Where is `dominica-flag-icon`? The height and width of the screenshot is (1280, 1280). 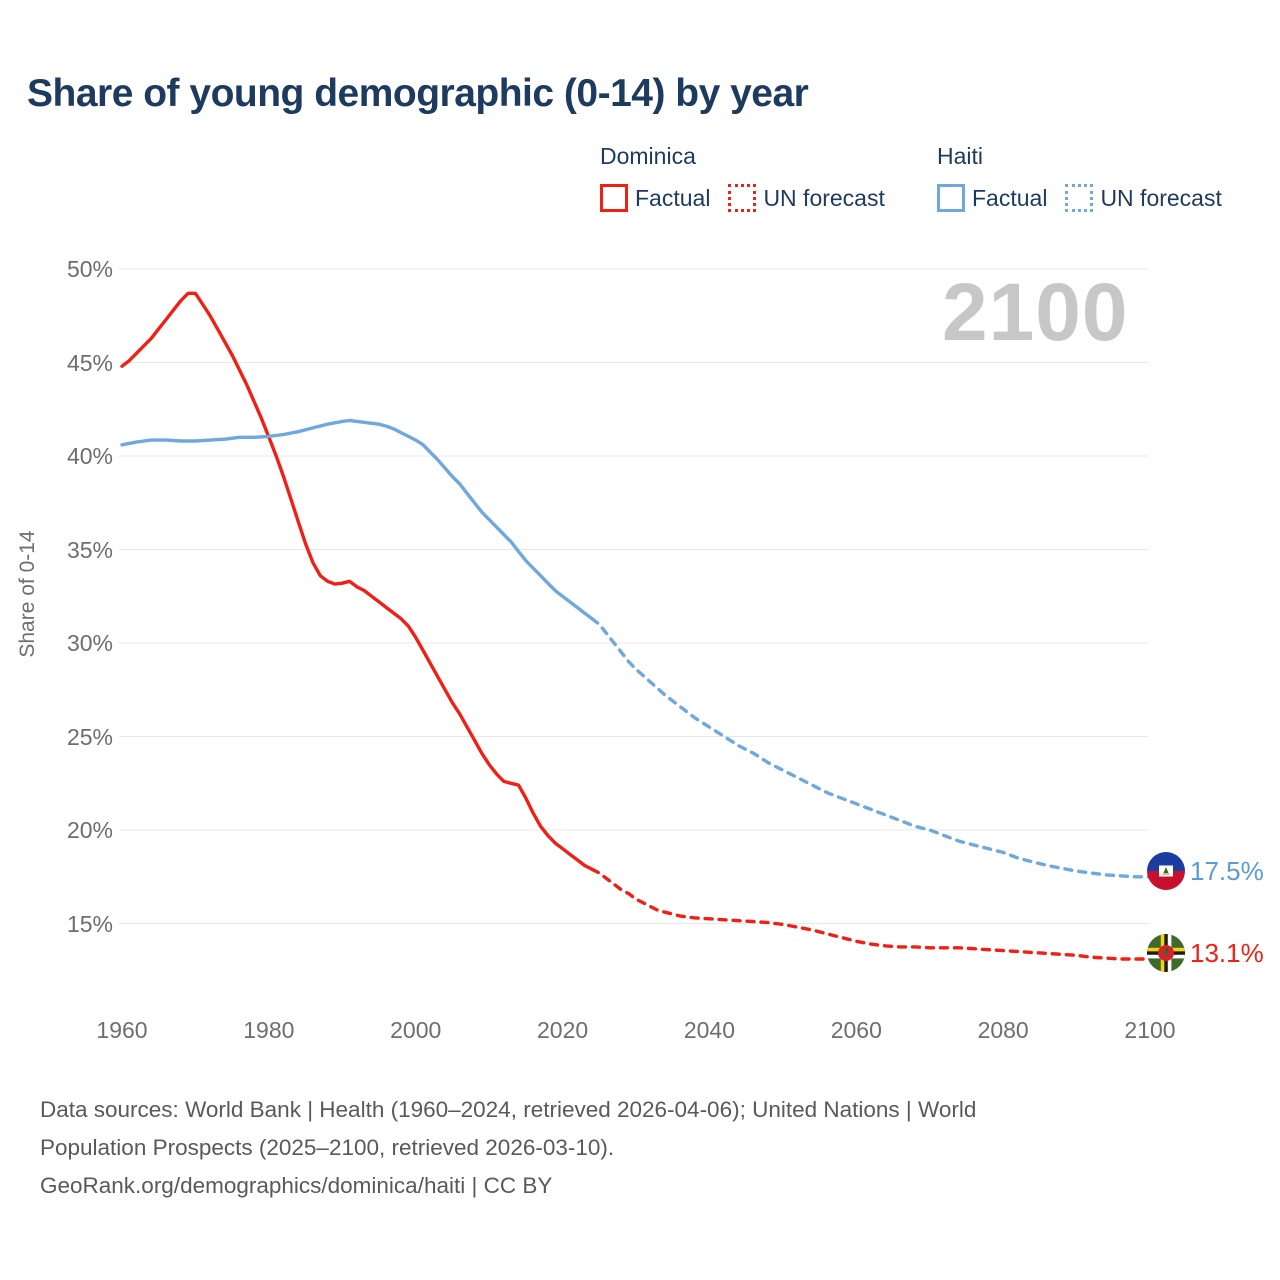 dominica-flag-icon is located at coordinates (1166, 953).